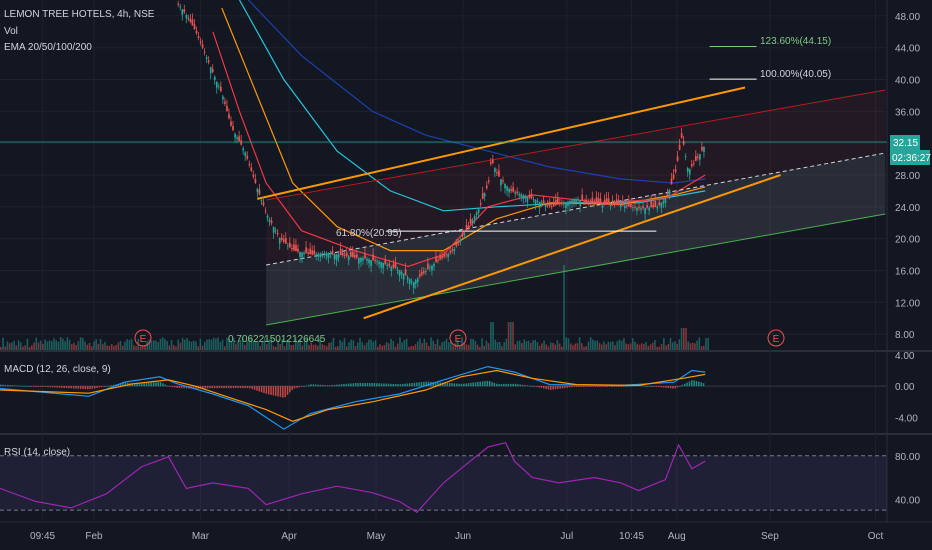  What do you see at coordinates (907, 500) in the screenshot?
I see `rsi-tick-label: 40.00` at bounding box center [907, 500].